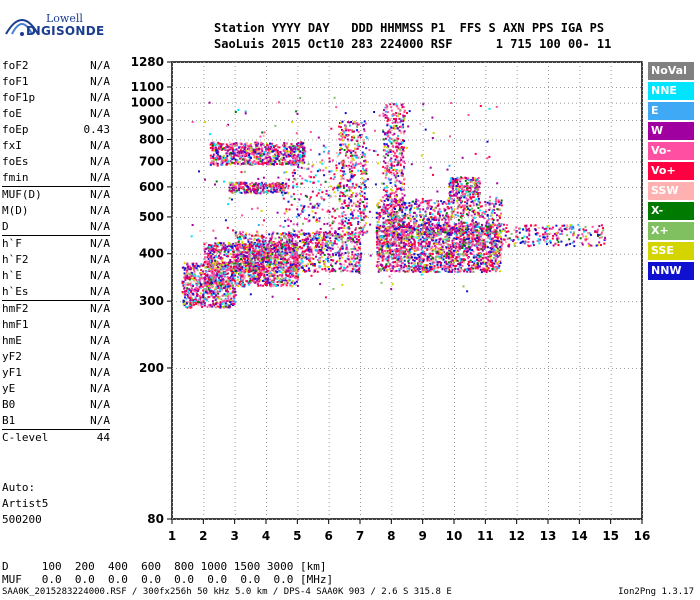 The image size is (700, 600). Describe the element at coordinates (25, 503) in the screenshot. I see `auto-program: Artist5` at that location.